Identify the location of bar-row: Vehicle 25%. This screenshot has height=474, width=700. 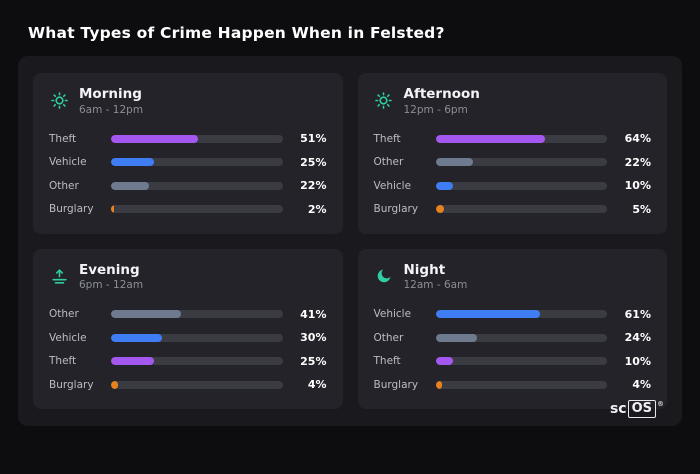
(188, 162).